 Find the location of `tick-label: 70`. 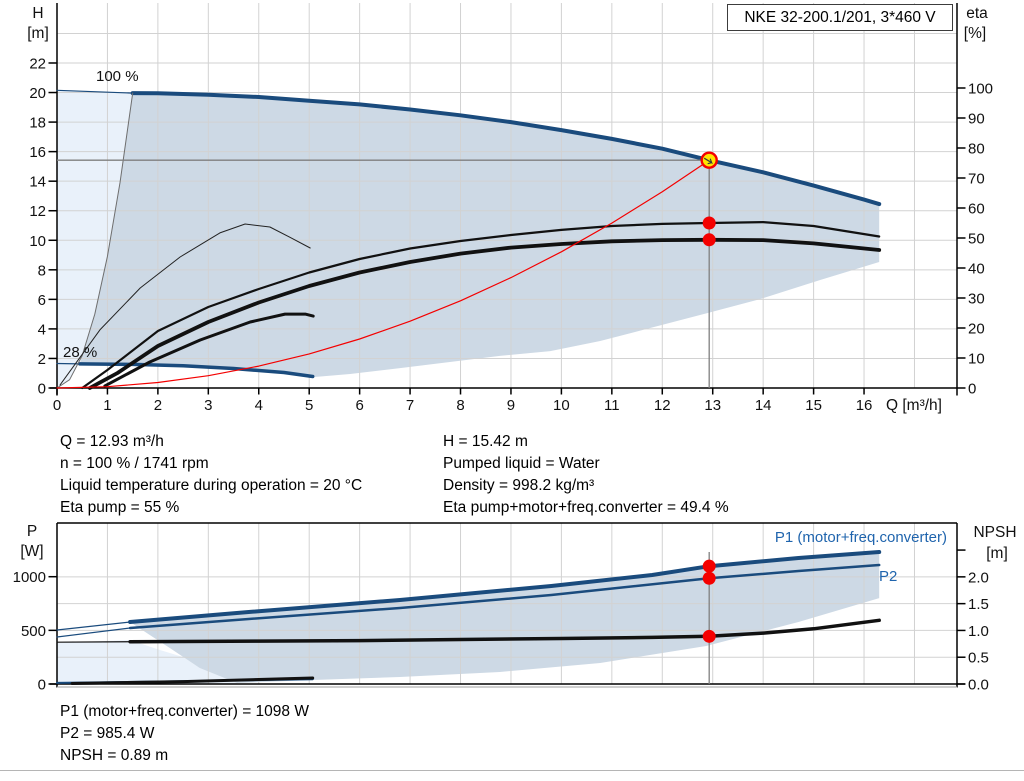

tick-label: 70 is located at coordinates (976, 179).